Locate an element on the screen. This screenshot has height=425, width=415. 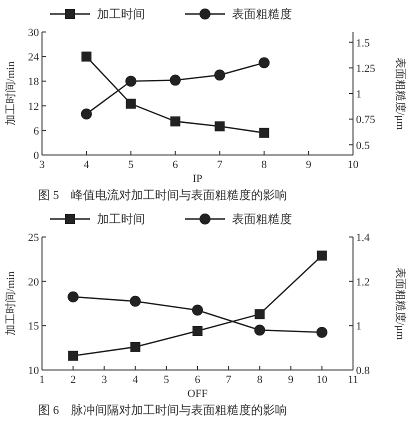
caption: 图 6 脉冲间隔对加工时间与表面粗糙度的影响 is located at coordinates (162, 410).